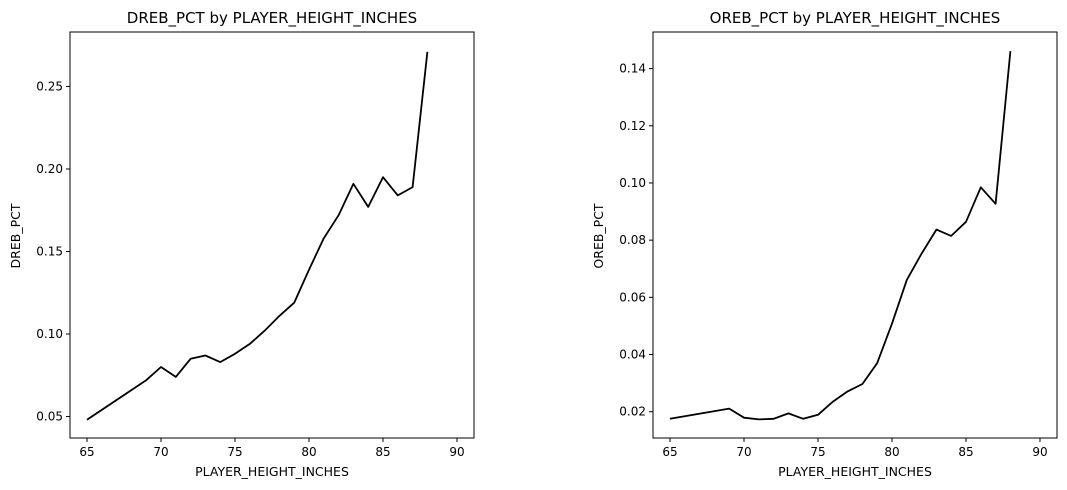  Describe the element at coordinates (632, 355) in the screenshot. I see `oreb-y-tick-label: 0.04` at that location.